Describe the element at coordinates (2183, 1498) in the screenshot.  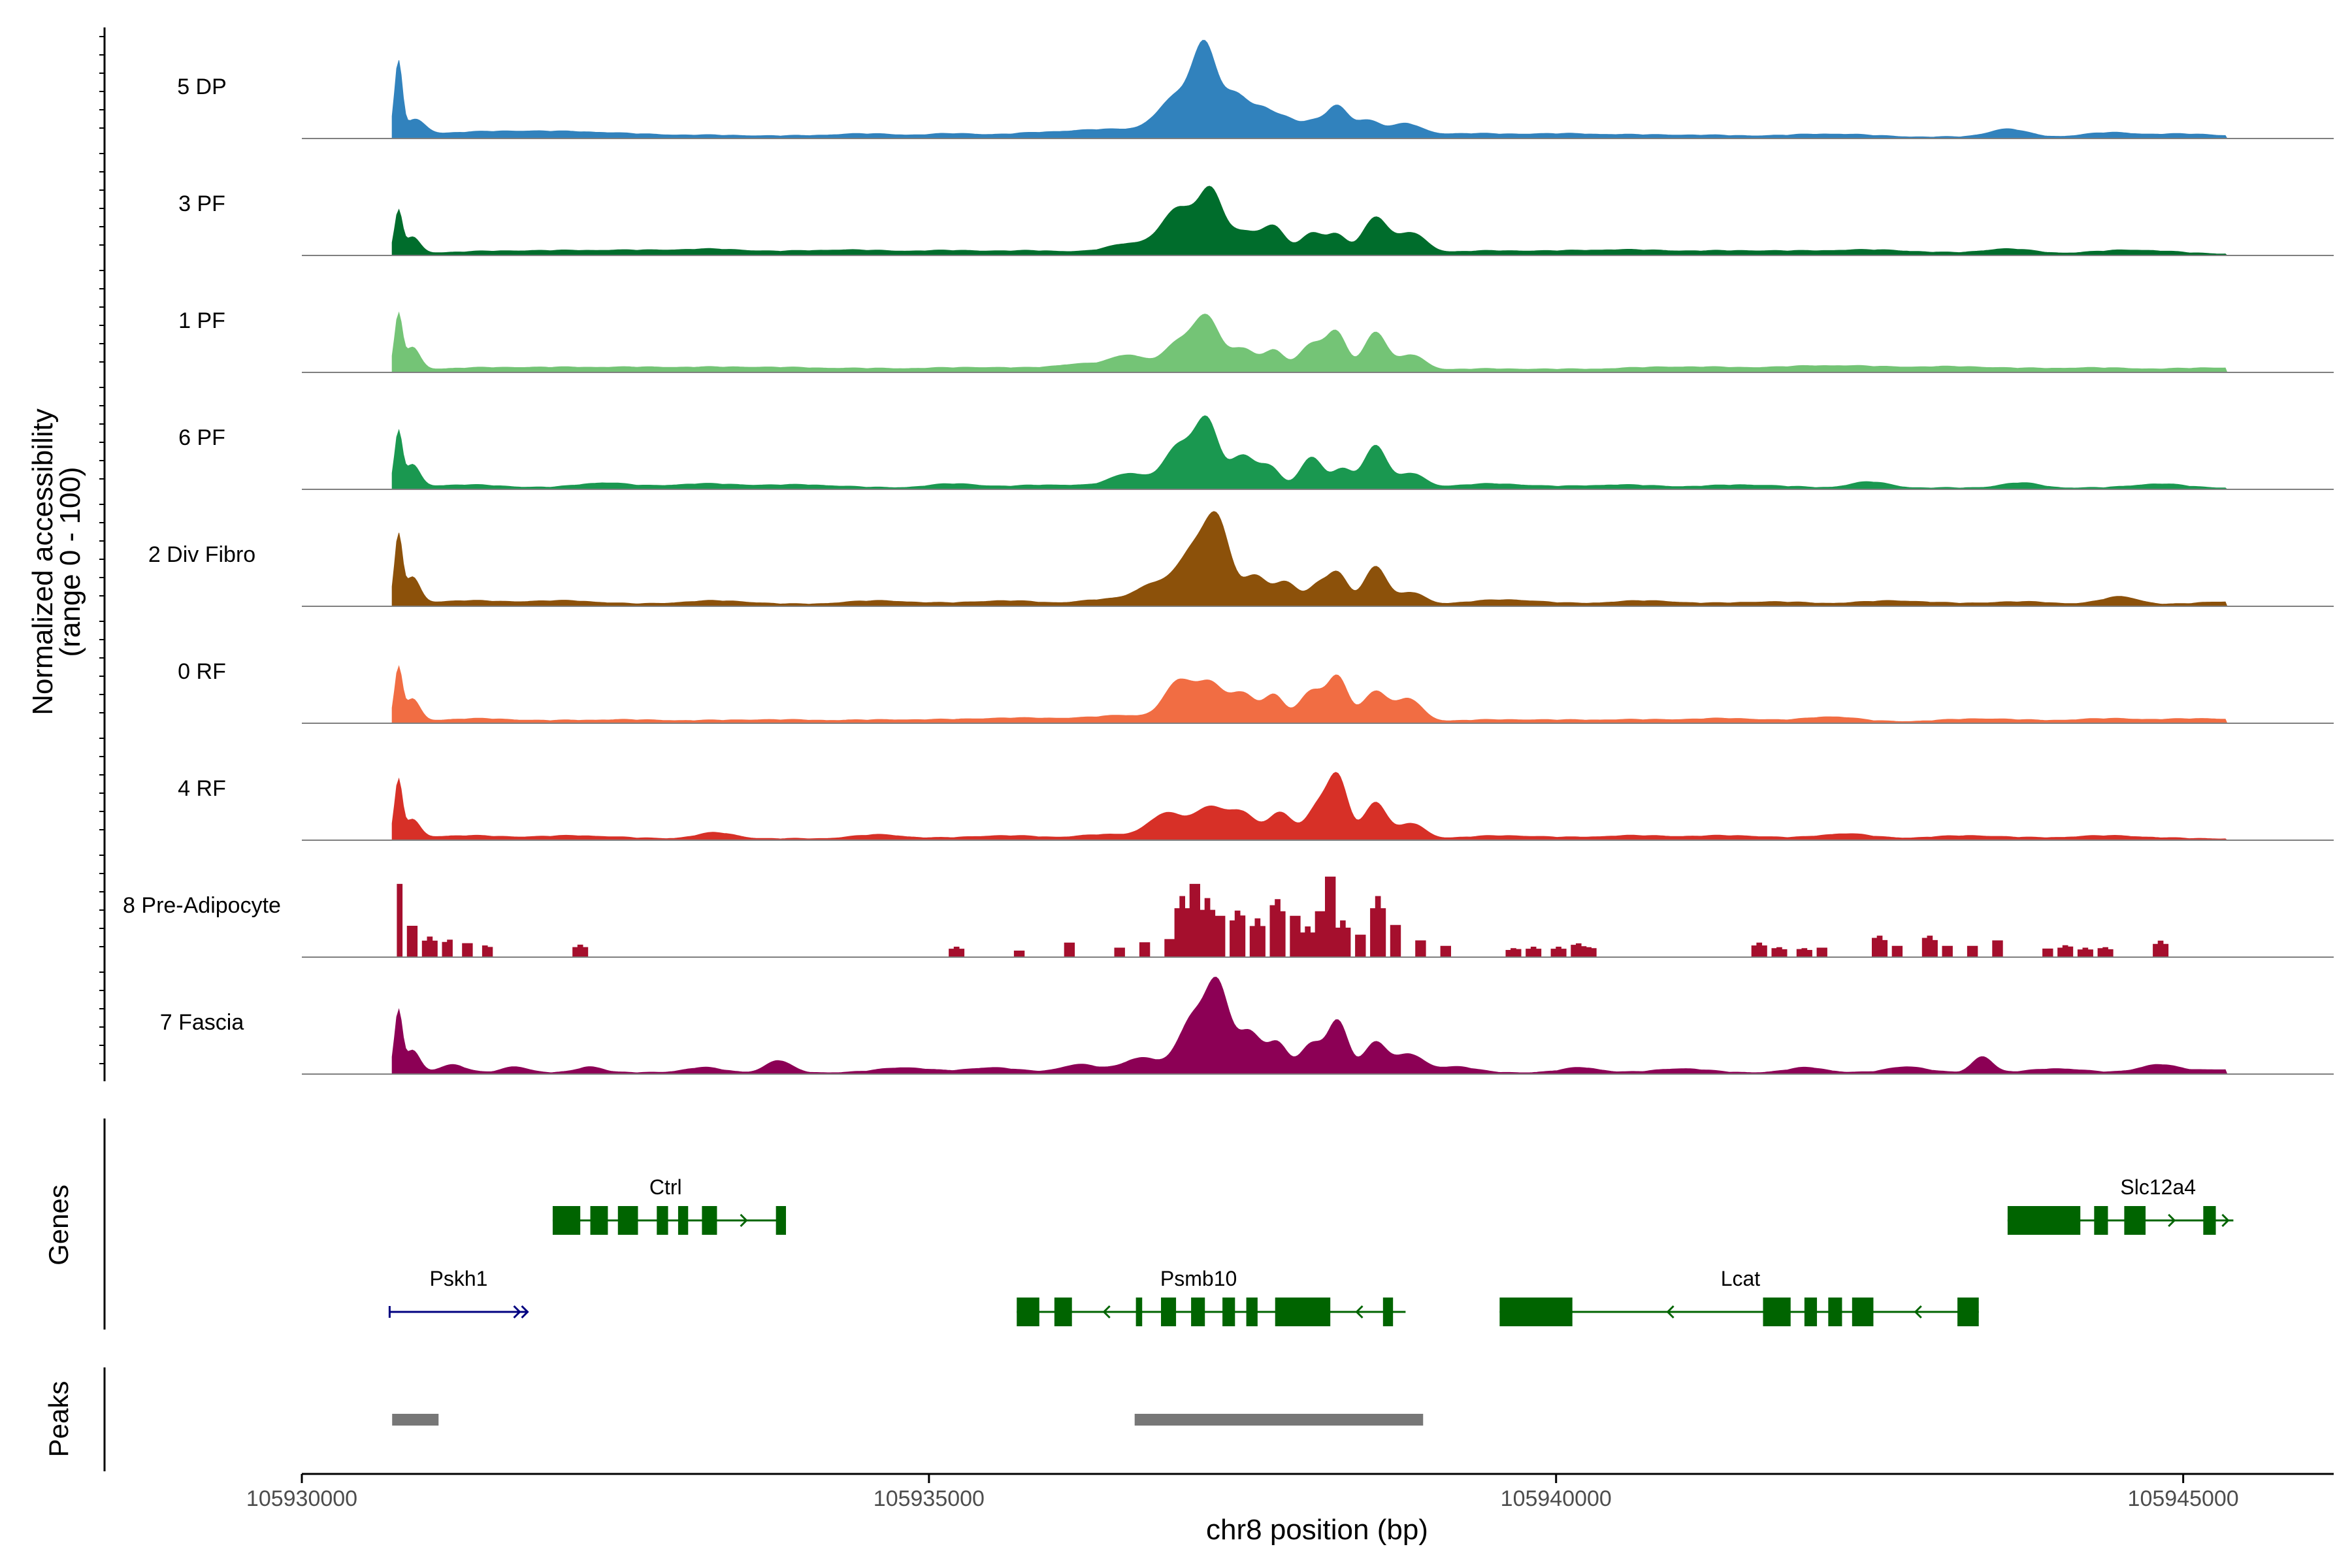
I see `x-tick-label: 105945000` at that location.